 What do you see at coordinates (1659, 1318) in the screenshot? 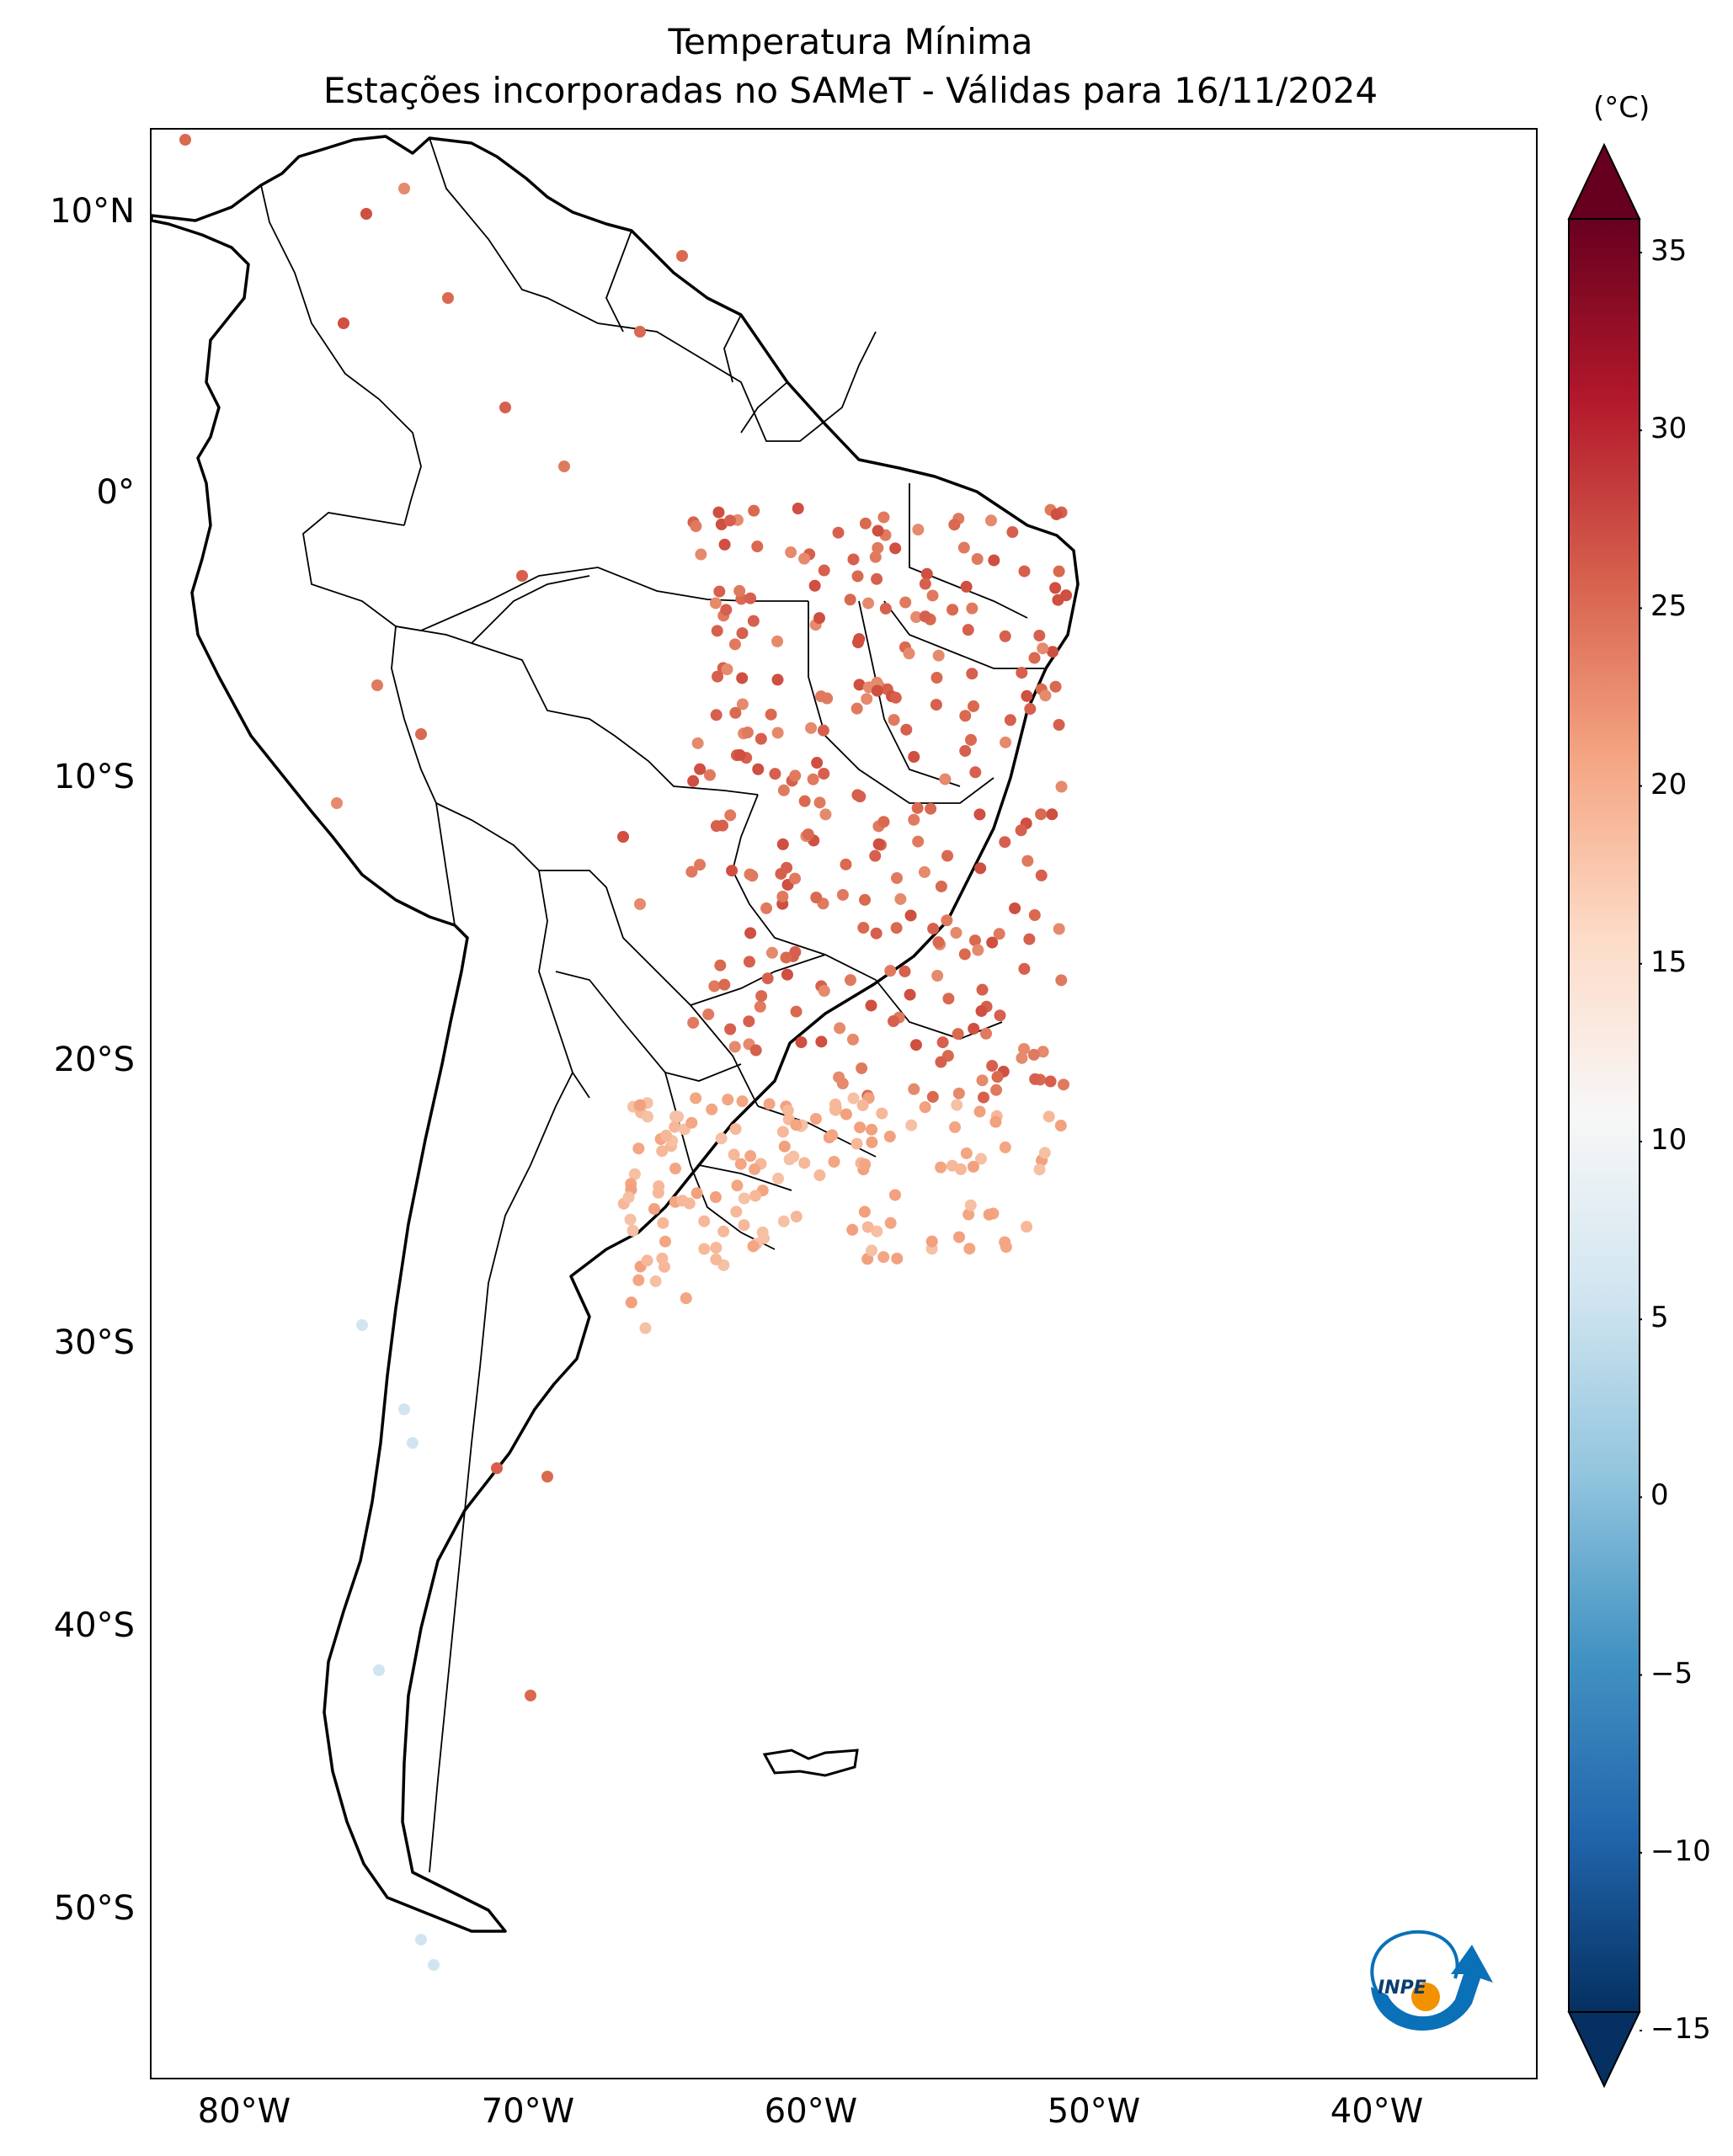
I see `colorbar-tick-label: 5` at bounding box center [1659, 1318].